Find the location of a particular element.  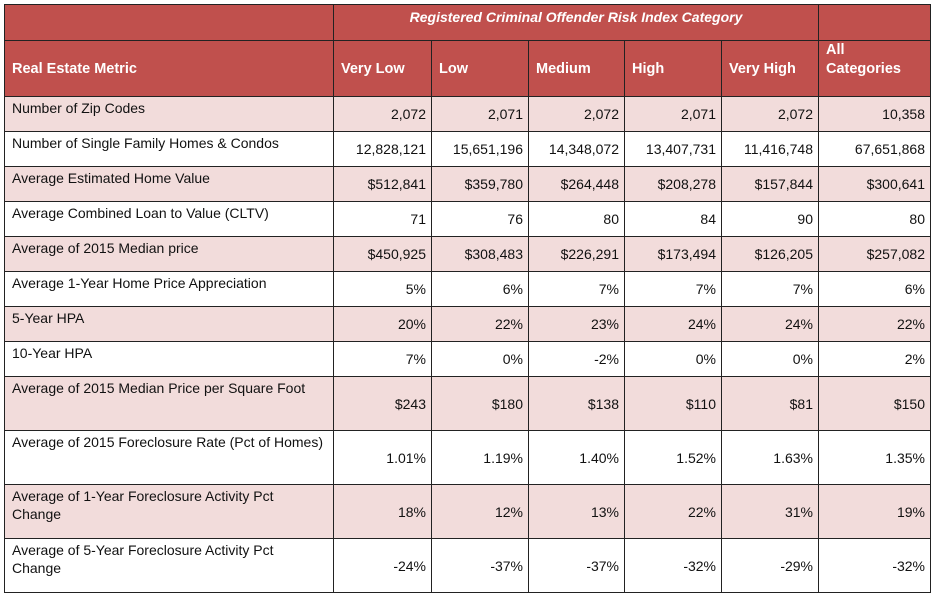

value-cell: -2% is located at coordinates (576, 359).